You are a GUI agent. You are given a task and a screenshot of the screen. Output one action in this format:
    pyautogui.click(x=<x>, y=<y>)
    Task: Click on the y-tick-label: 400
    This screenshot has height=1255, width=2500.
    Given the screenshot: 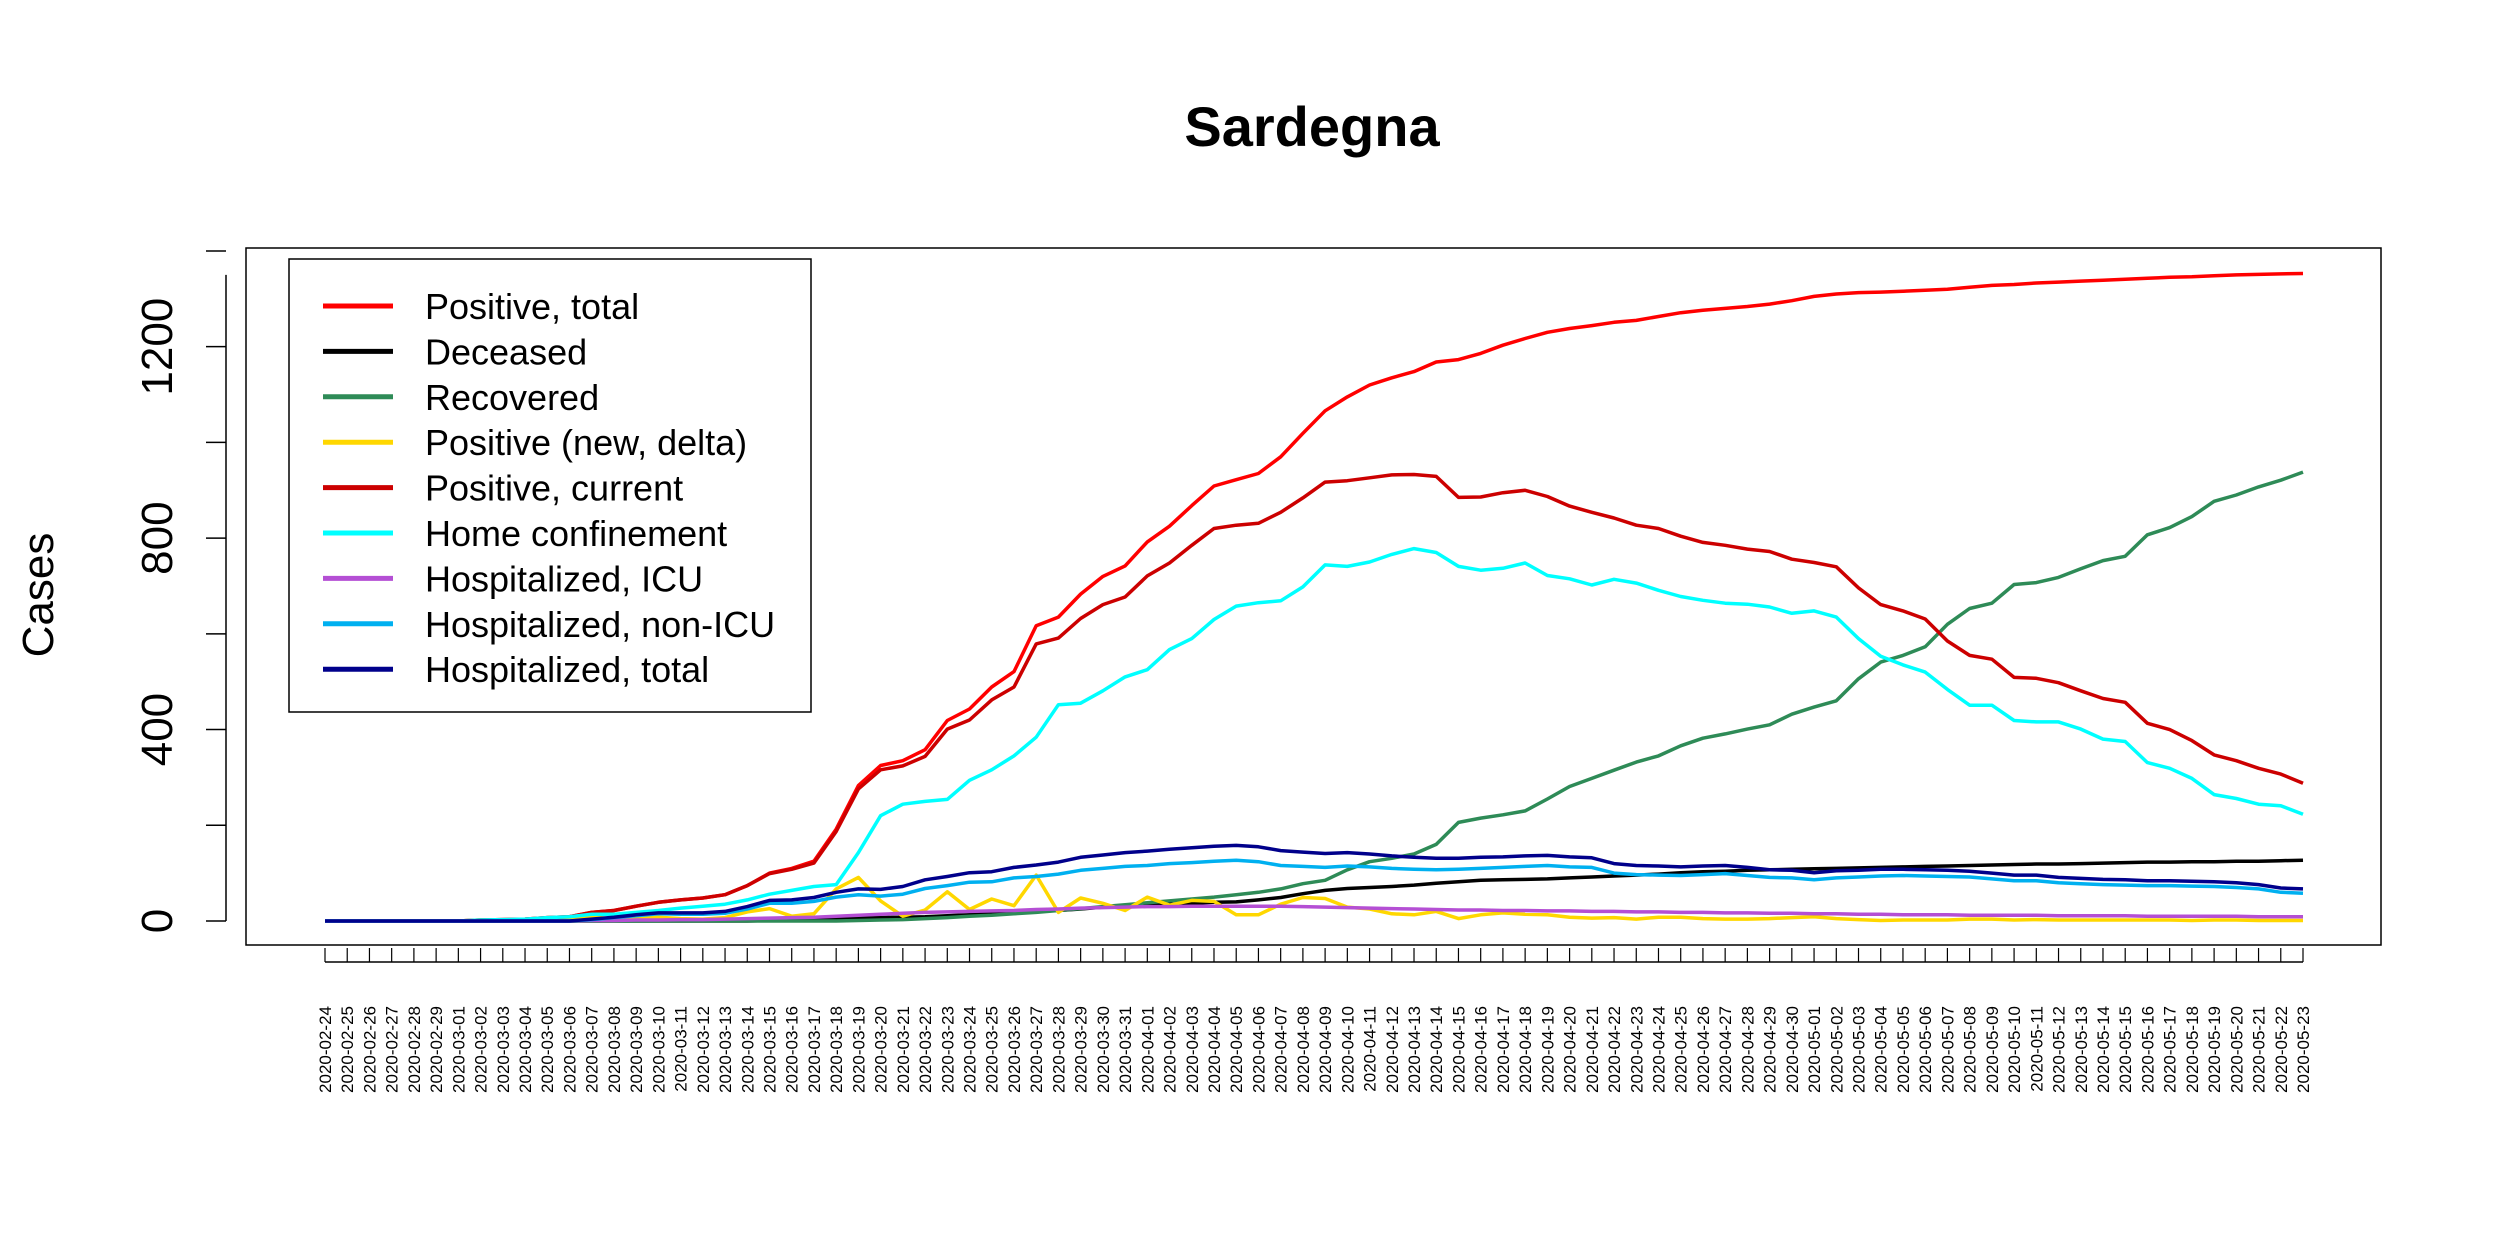 What is the action you would take?
    pyautogui.click(x=157, y=729)
    